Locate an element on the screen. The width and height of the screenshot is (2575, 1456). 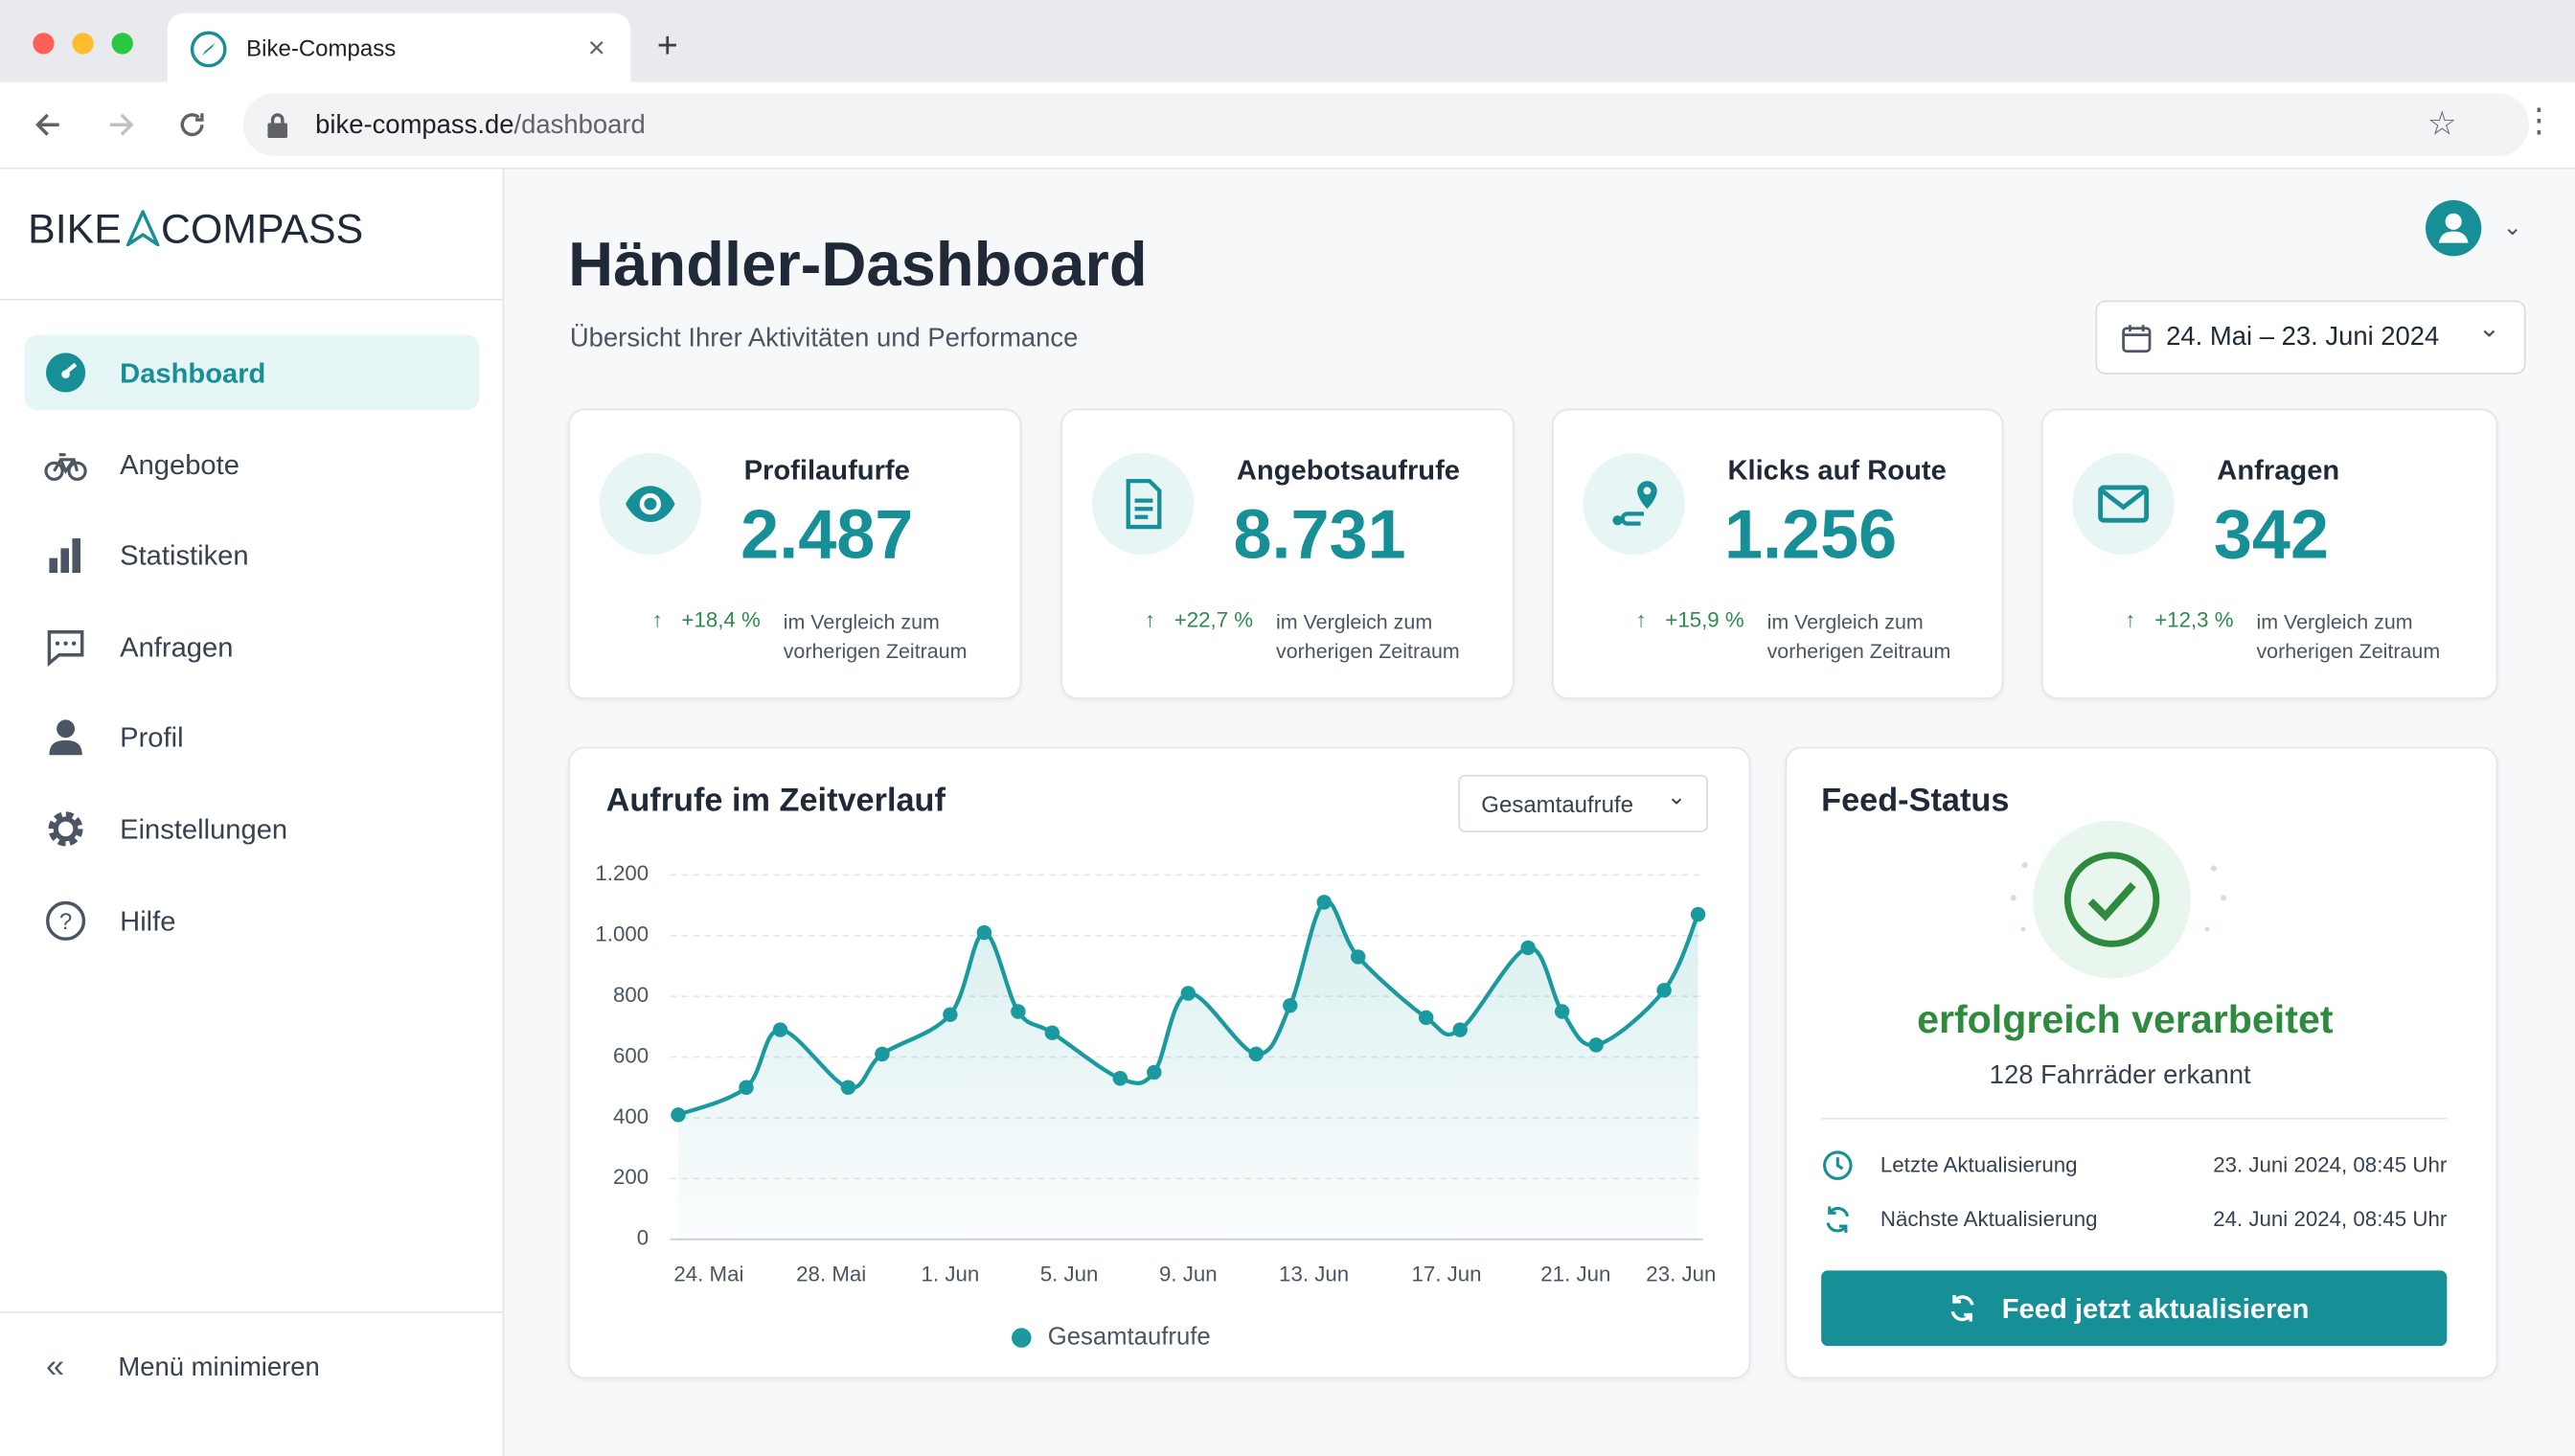
date-picker: 24. Mai – 23. Juni 2024 ⌄ is located at coordinates (2310, 337).